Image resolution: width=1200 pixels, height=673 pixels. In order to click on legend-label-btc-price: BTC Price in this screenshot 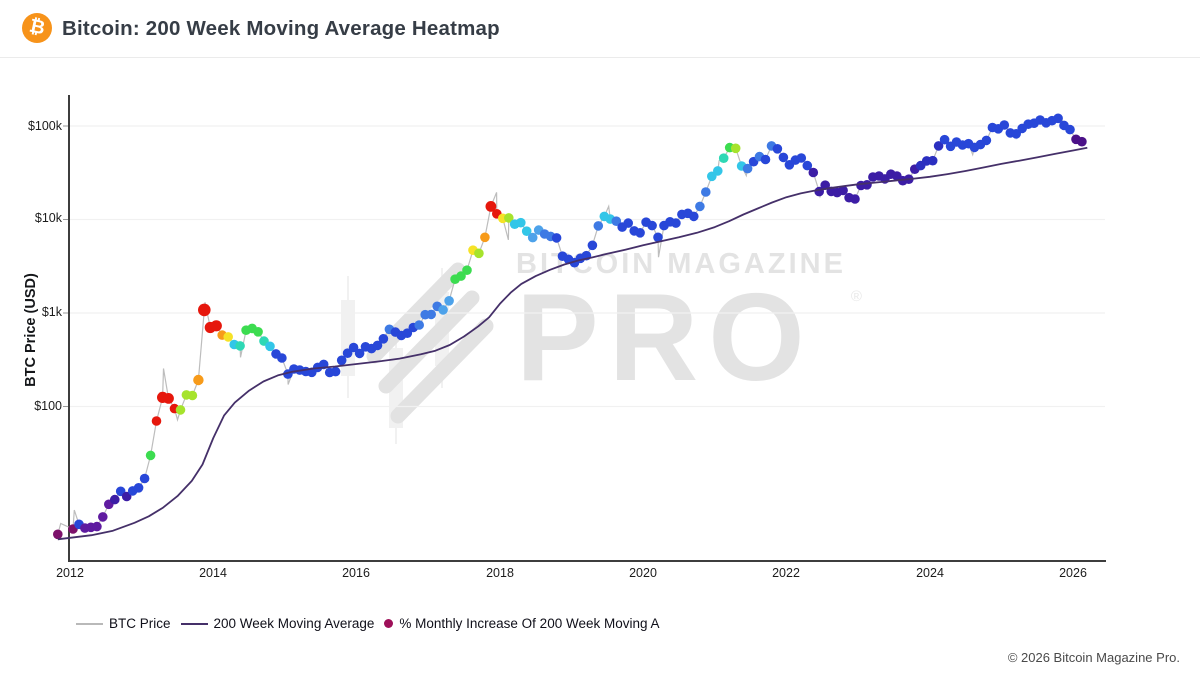, I will do `click(140, 623)`.